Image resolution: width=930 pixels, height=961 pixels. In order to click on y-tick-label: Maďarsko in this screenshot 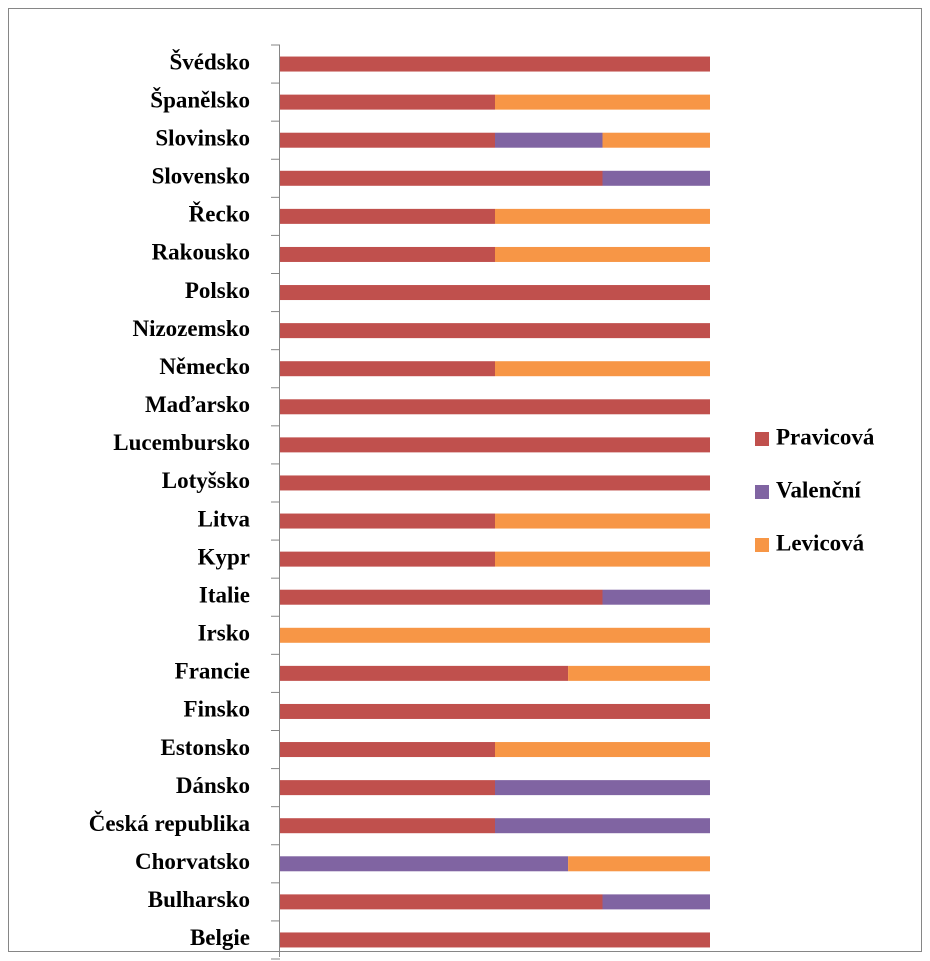, I will do `click(197, 404)`.